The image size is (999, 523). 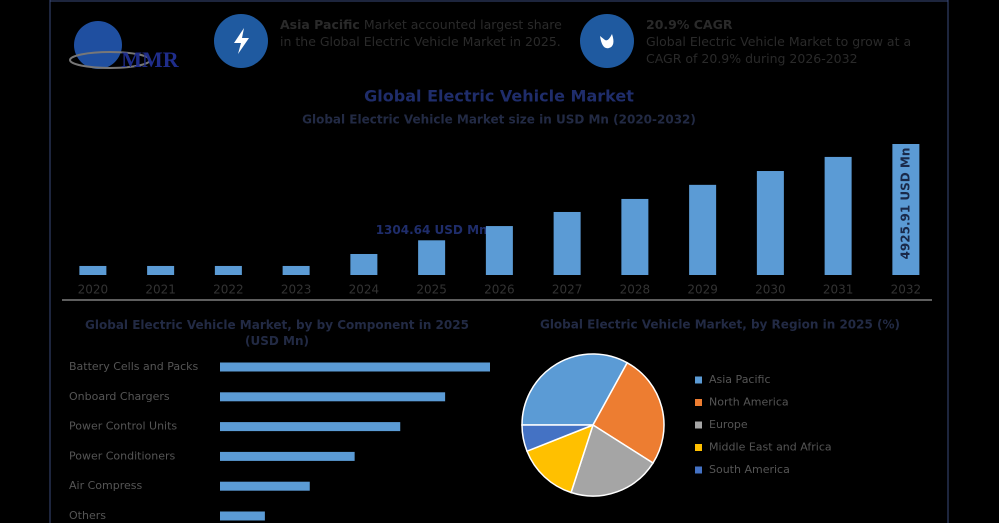 I want to click on x-tick-label: 2032, so click(x=906, y=290).